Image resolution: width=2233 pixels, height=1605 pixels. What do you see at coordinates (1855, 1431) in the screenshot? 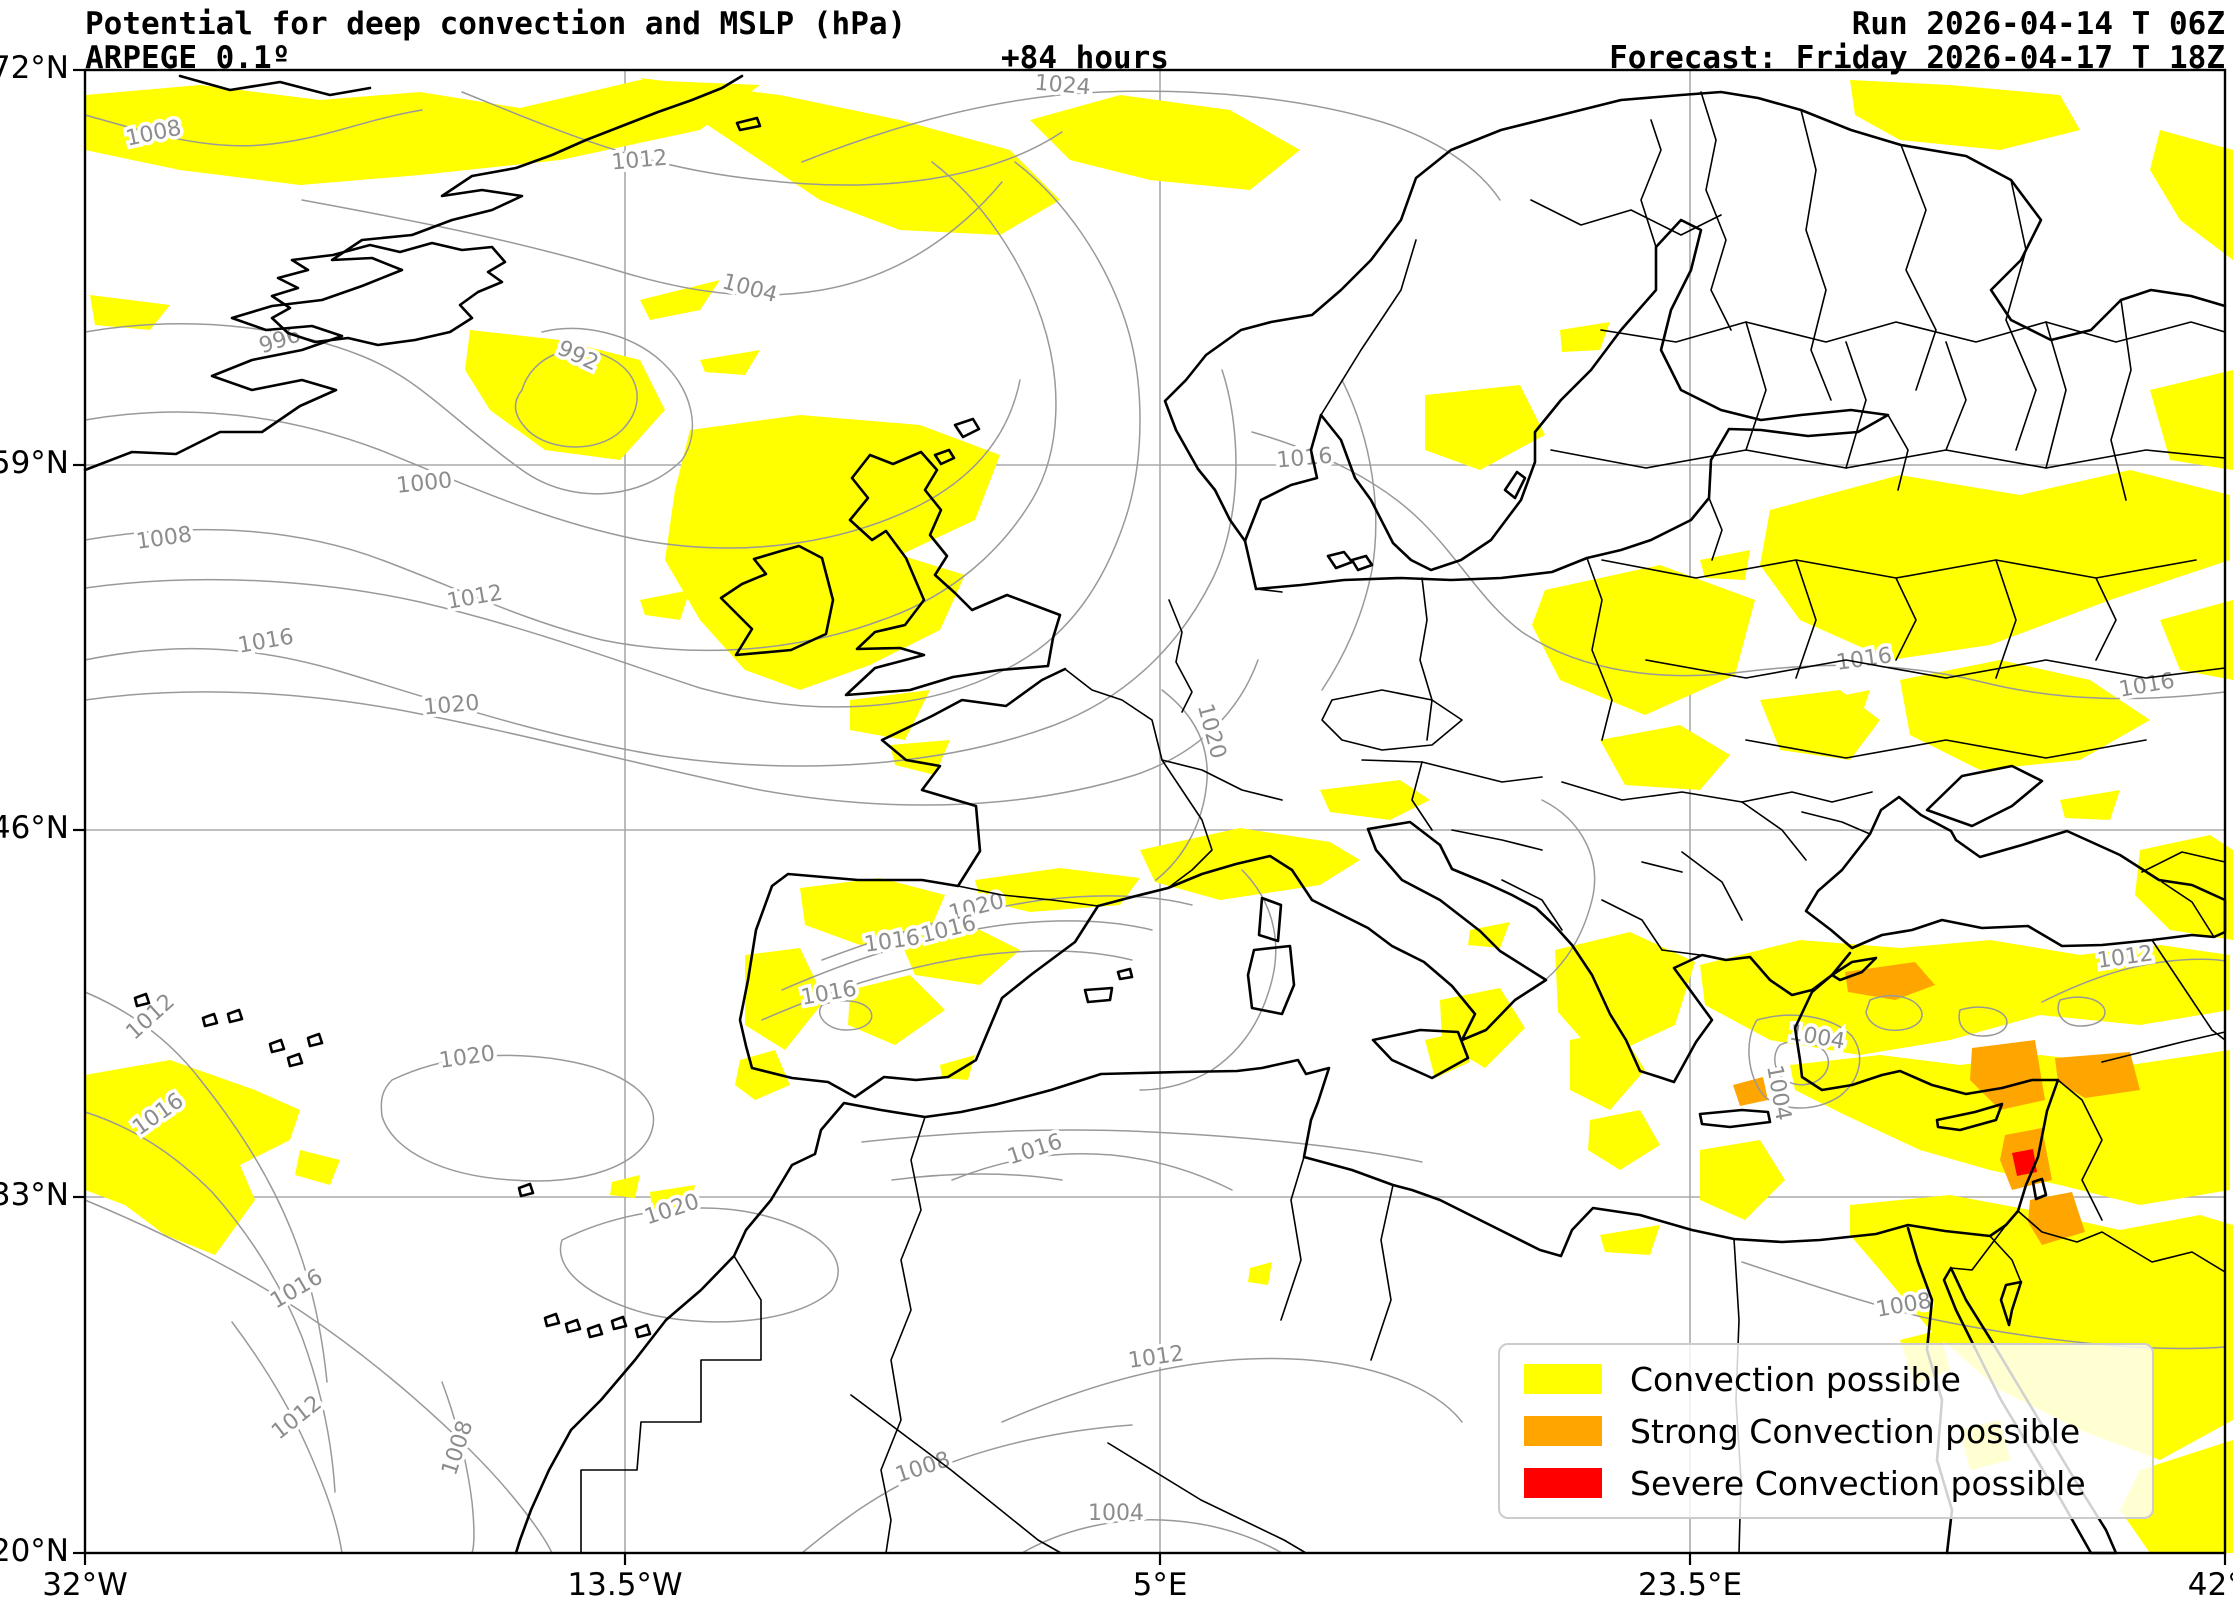
I see `legend-label-1: Strong Convection possible` at bounding box center [1855, 1431].